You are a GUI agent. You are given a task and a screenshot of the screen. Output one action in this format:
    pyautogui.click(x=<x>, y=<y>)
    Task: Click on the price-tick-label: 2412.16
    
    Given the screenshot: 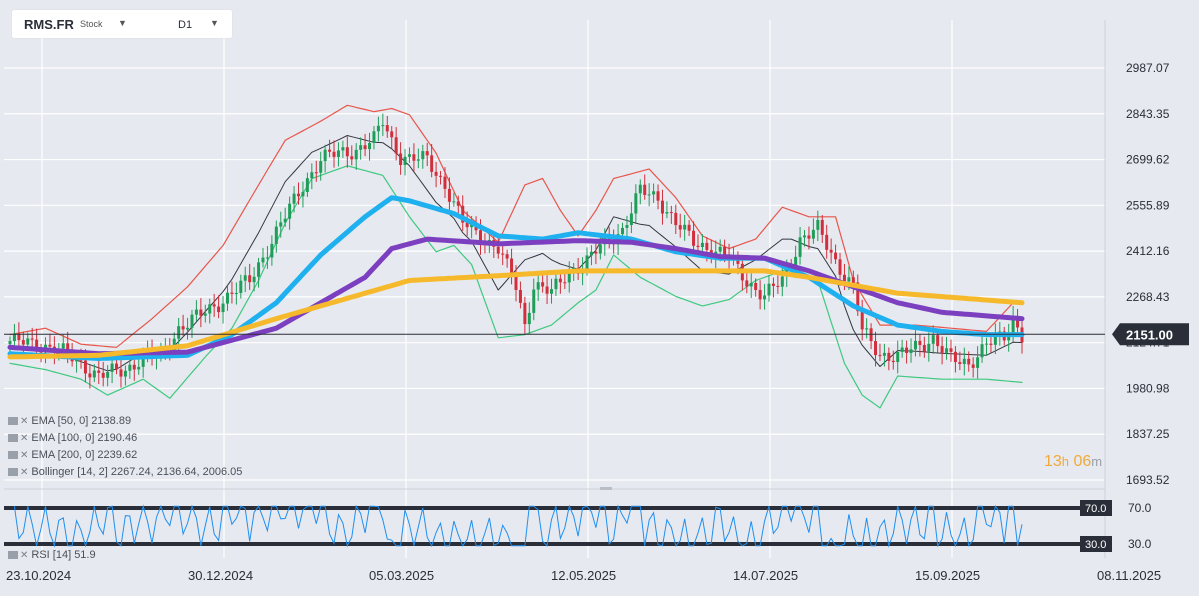 What is the action you would take?
    pyautogui.click(x=1148, y=251)
    